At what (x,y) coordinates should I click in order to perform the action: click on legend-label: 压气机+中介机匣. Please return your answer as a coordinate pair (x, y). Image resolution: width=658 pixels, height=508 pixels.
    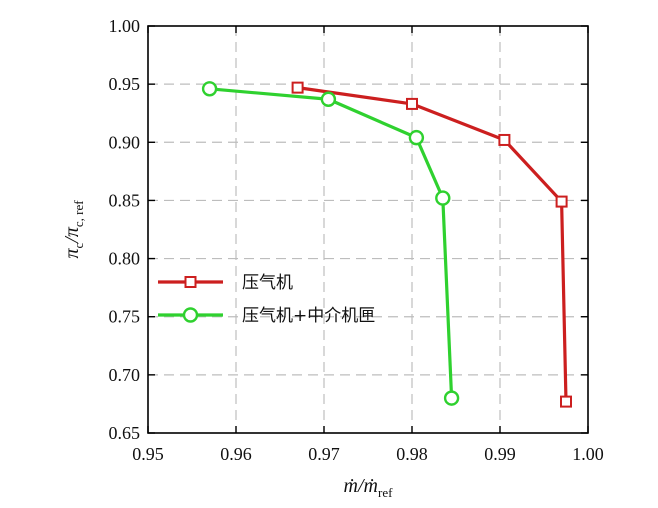
    Looking at the image, I should click on (308, 316).